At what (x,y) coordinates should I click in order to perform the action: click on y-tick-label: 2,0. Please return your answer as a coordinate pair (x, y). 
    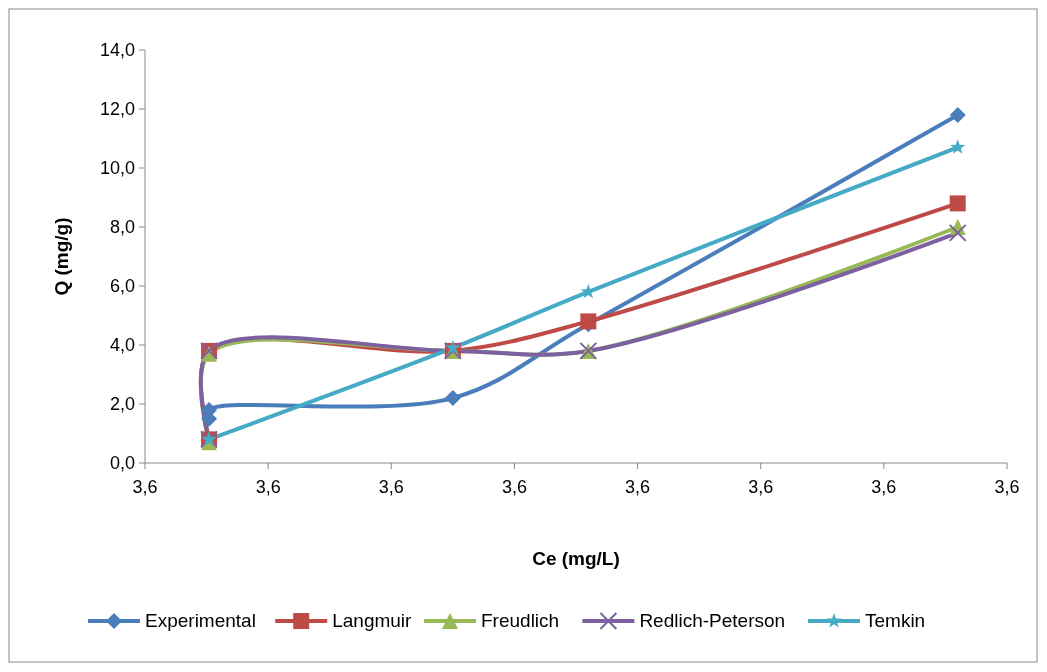
    Looking at the image, I should click on (122, 404).